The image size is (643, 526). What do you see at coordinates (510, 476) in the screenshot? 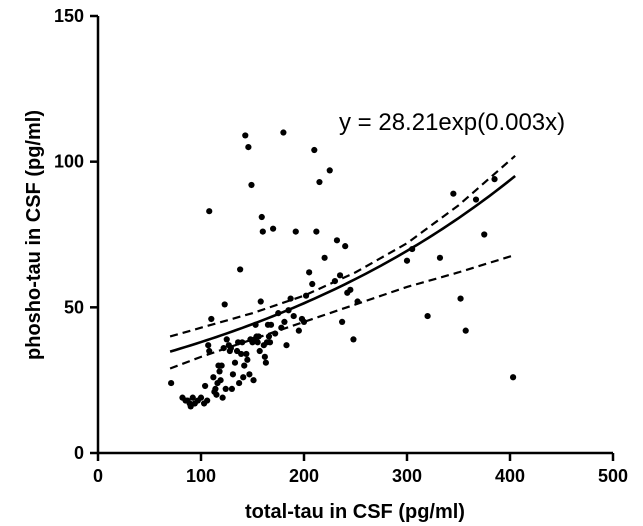
I see `x-tick-label: 400` at bounding box center [510, 476].